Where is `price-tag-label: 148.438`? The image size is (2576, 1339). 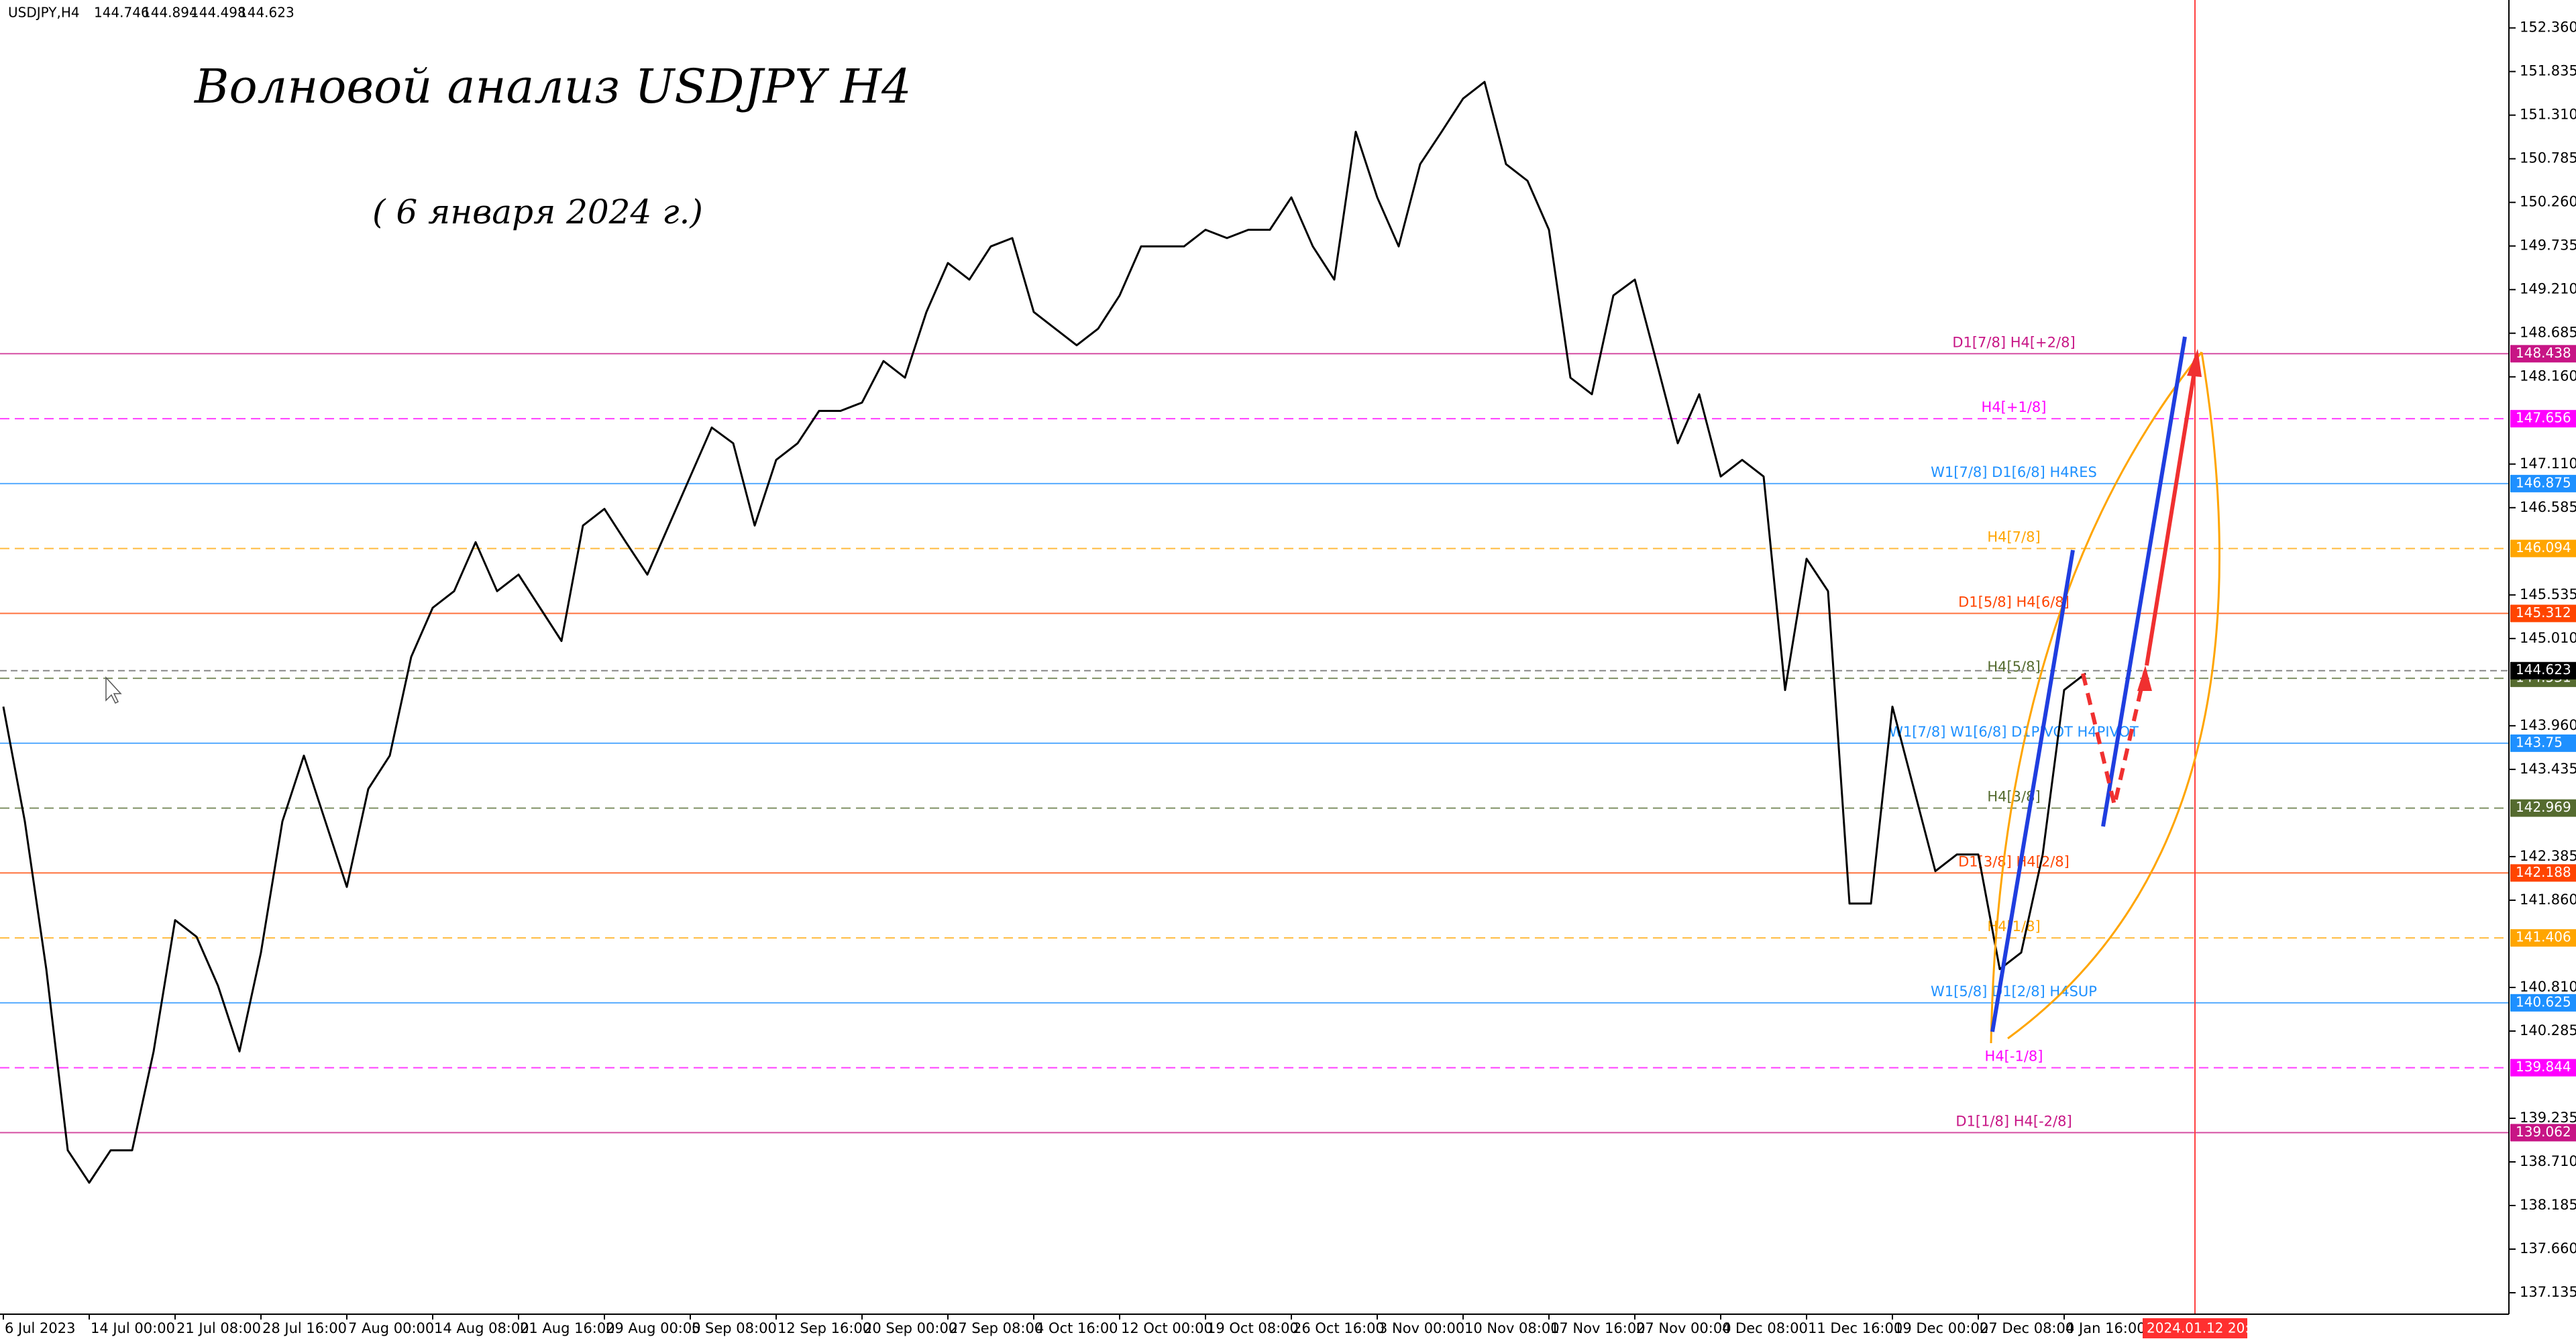 price-tag-label: 148.438 is located at coordinates (2543, 353).